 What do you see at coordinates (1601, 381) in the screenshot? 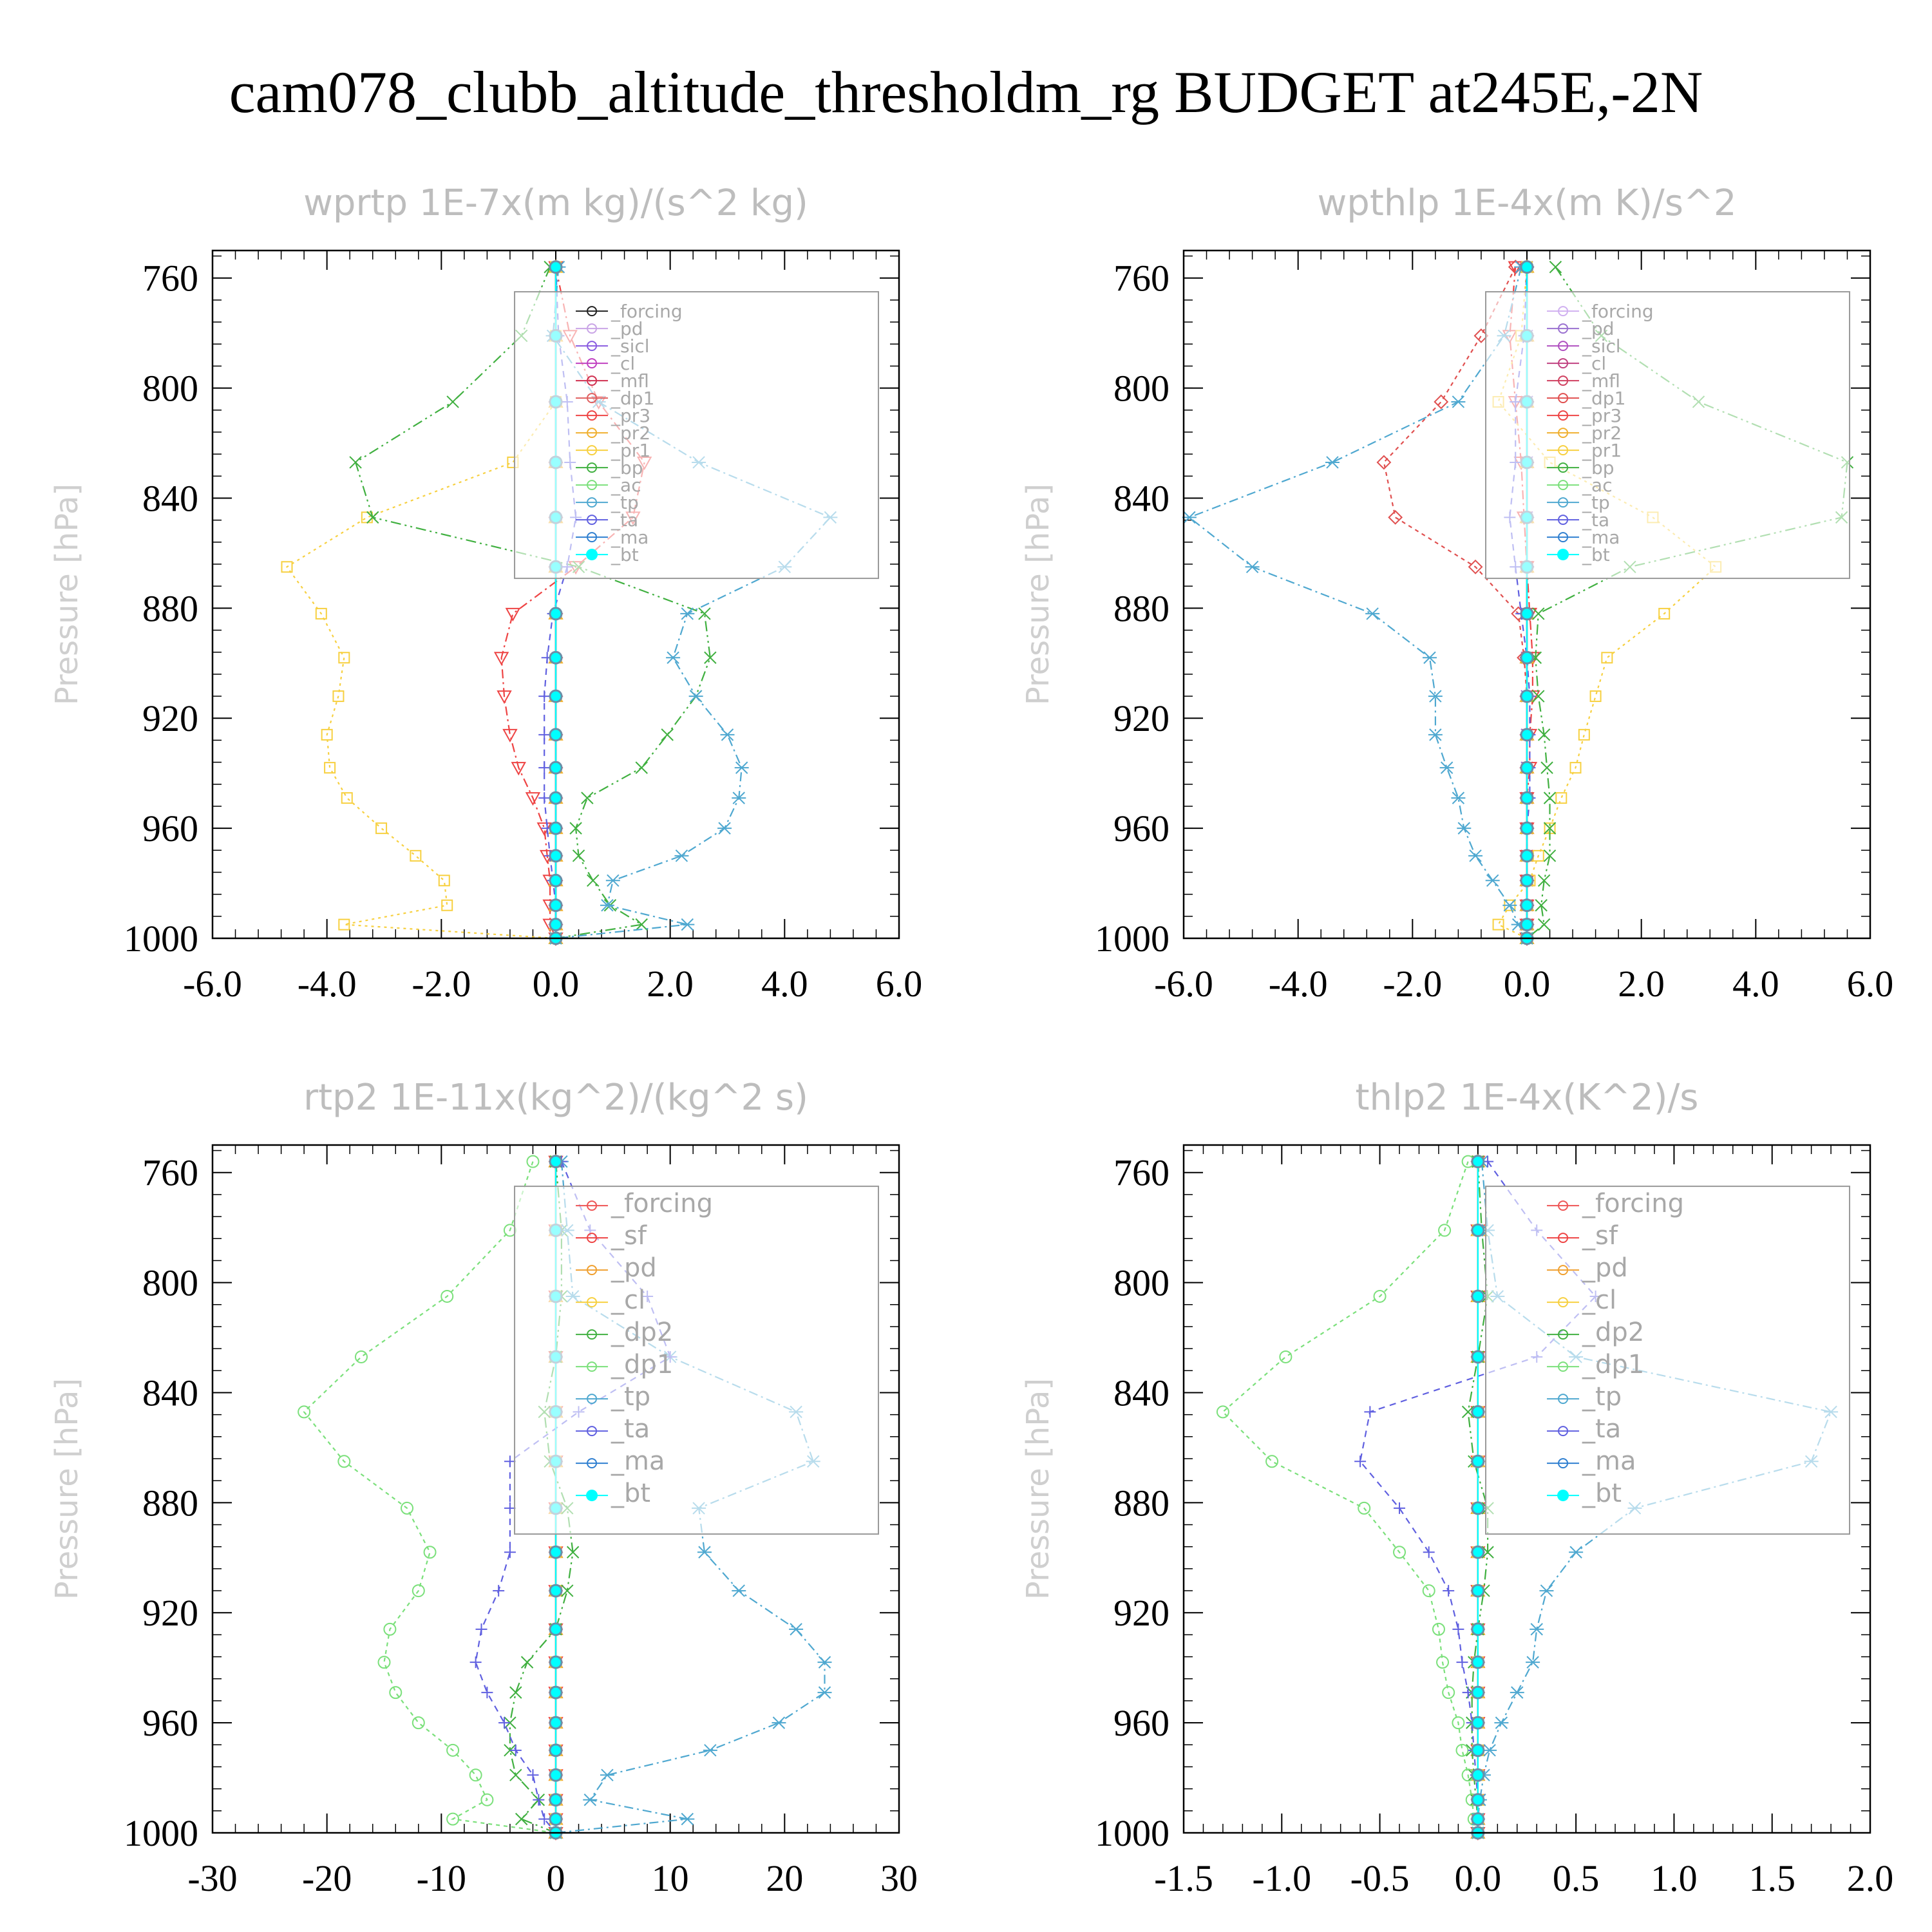
I see `legend-label: _mfl` at bounding box center [1601, 381].